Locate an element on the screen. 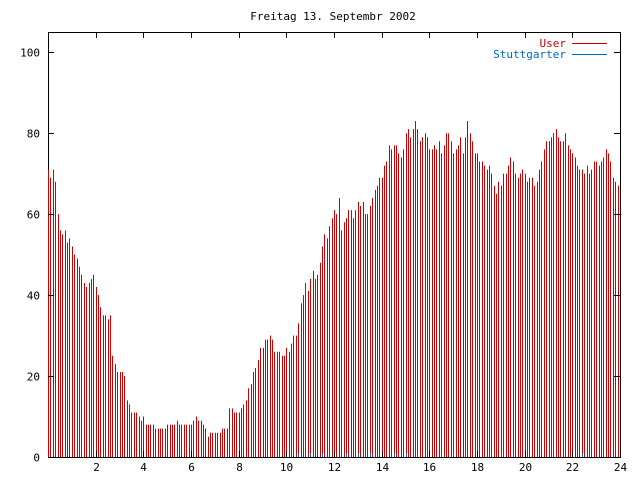  x-tick-label: 12 is located at coordinates (334, 467).